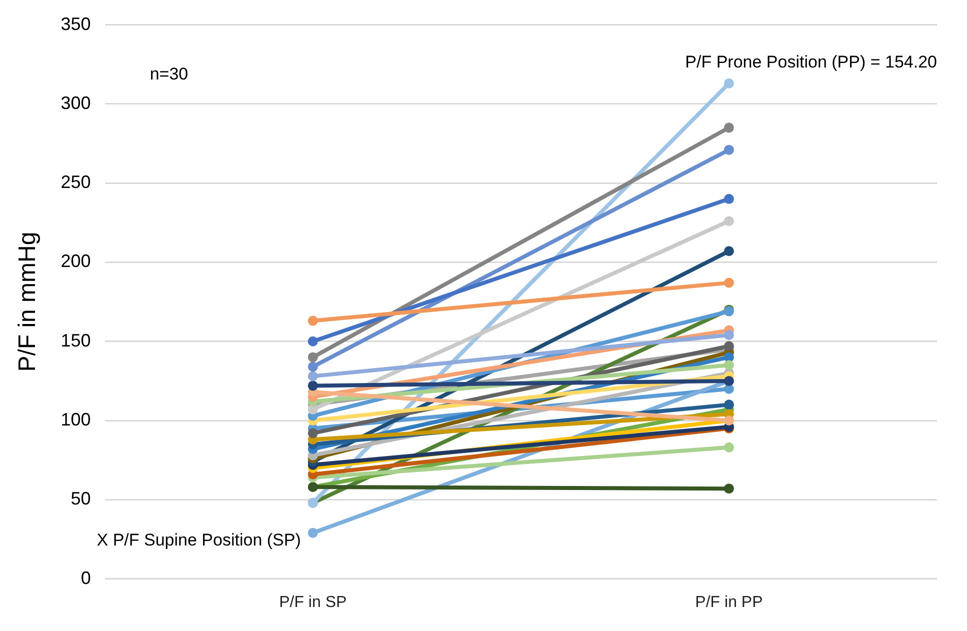  What do you see at coordinates (313, 602) in the screenshot?
I see `x-tick-label: P/F in SP` at bounding box center [313, 602].